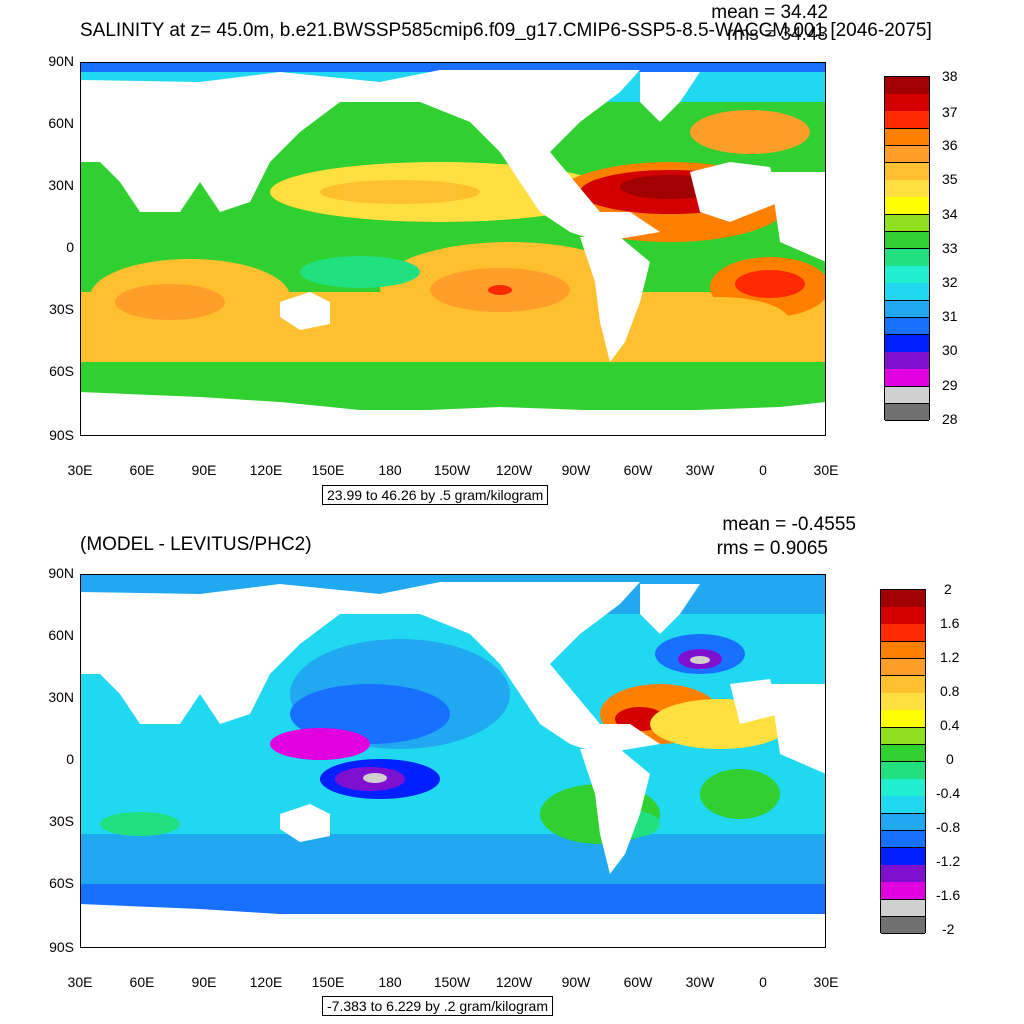 Image resolution: width=1024 pixels, height=1024 pixels. I want to click on panel2-lat-label: 90N, so click(61, 573).